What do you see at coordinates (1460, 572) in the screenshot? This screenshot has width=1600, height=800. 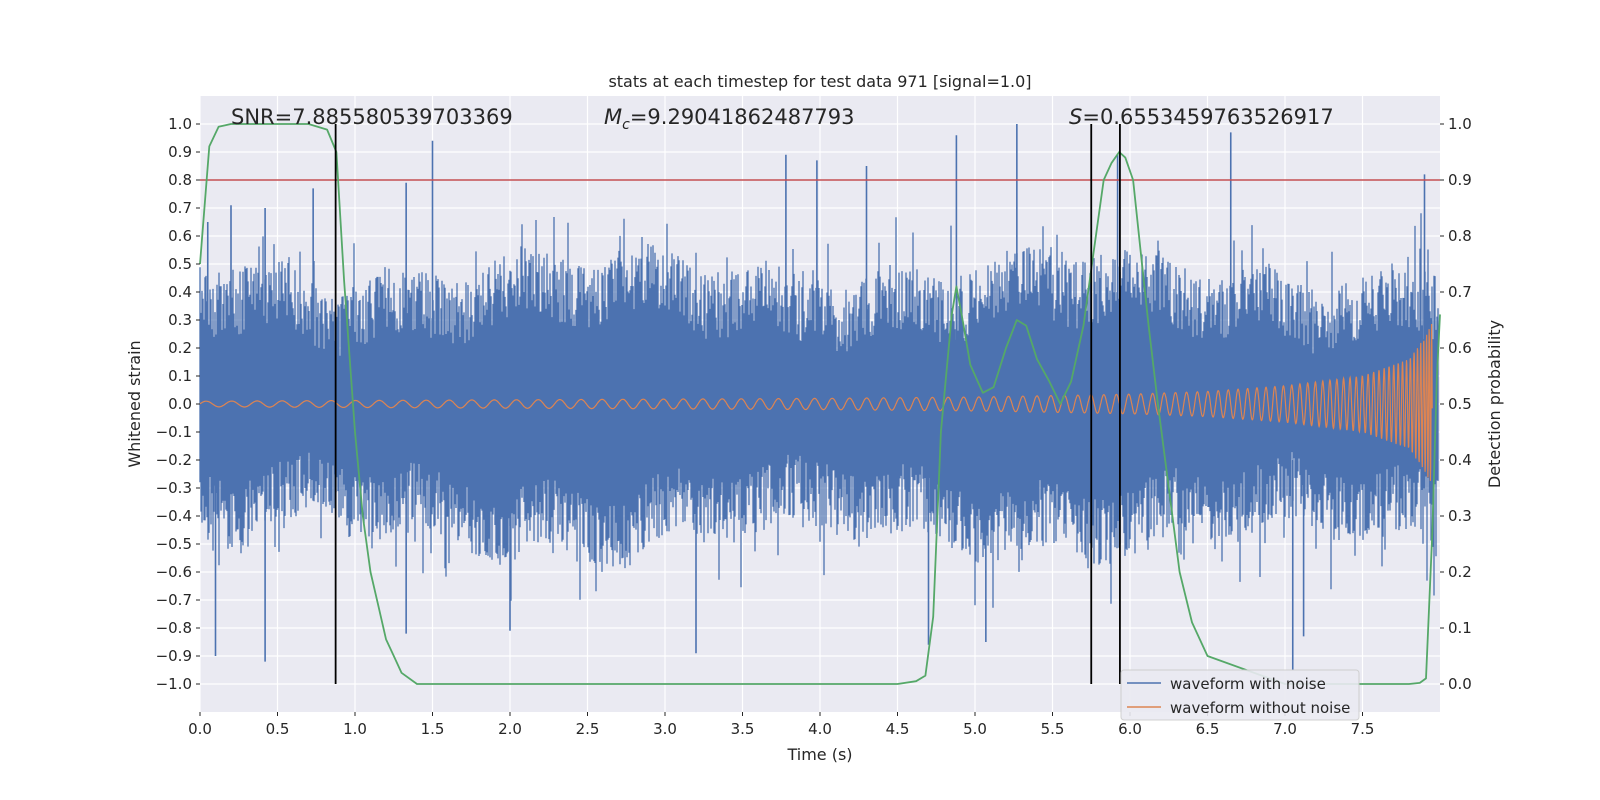 I see `y-right-tick-label: 0.2` at bounding box center [1460, 572].